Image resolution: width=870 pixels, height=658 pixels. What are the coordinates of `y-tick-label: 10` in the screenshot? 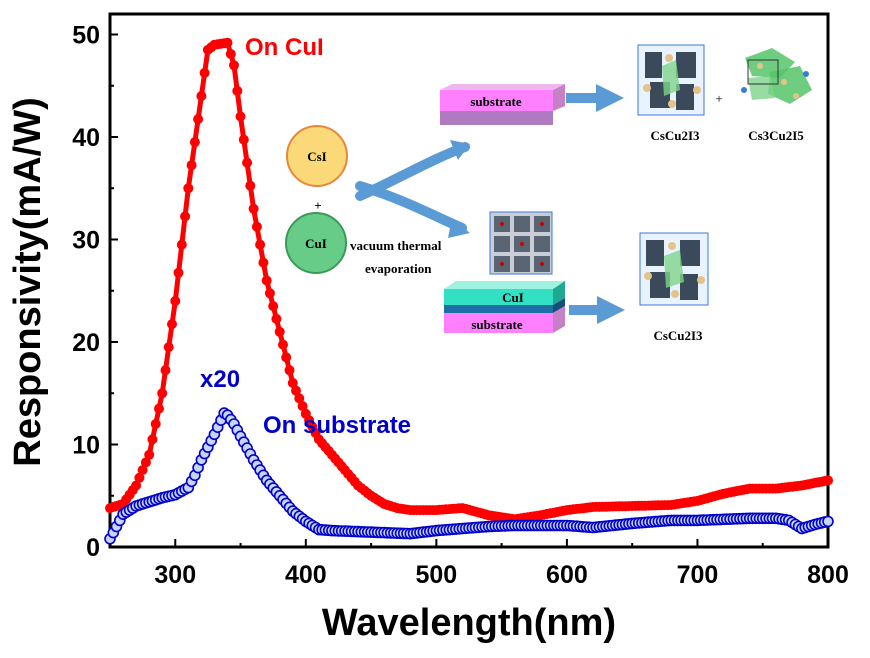 It's located at (86, 446).